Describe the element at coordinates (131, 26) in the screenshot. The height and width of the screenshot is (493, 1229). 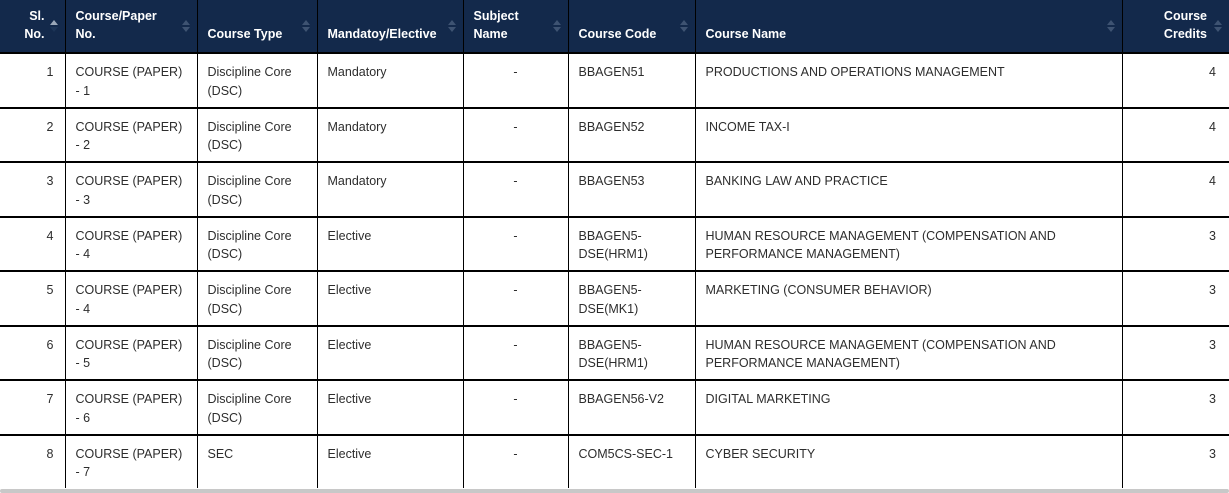
I see `column-header-course_paper_no: Course/Paper No.` at that location.